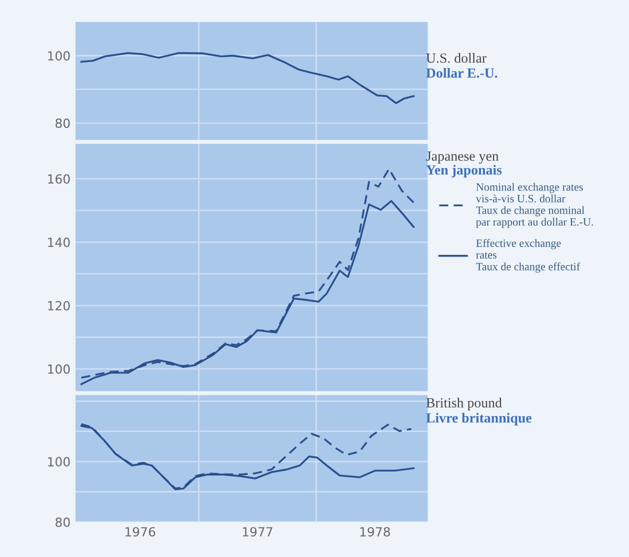 Image resolution: width=629 pixels, height=557 pixels. What do you see at coordinates (456, 58) in the screenshot?
I see `text: U.S. dollar` at bounding box center [456, 58].